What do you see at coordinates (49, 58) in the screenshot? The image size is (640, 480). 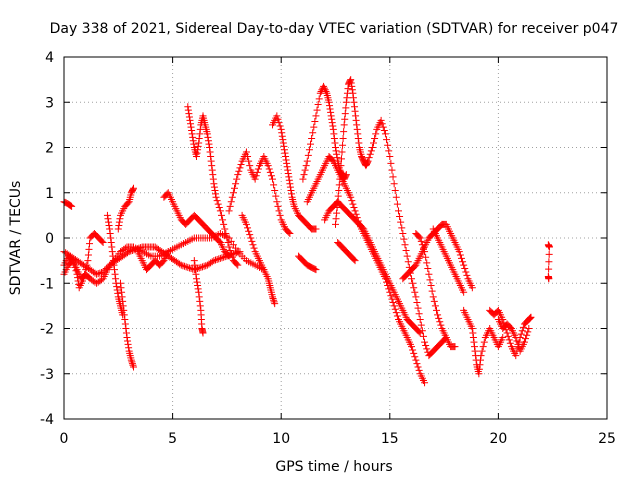 I see `y-tick-label: 4` at bounding box center [49, 58].